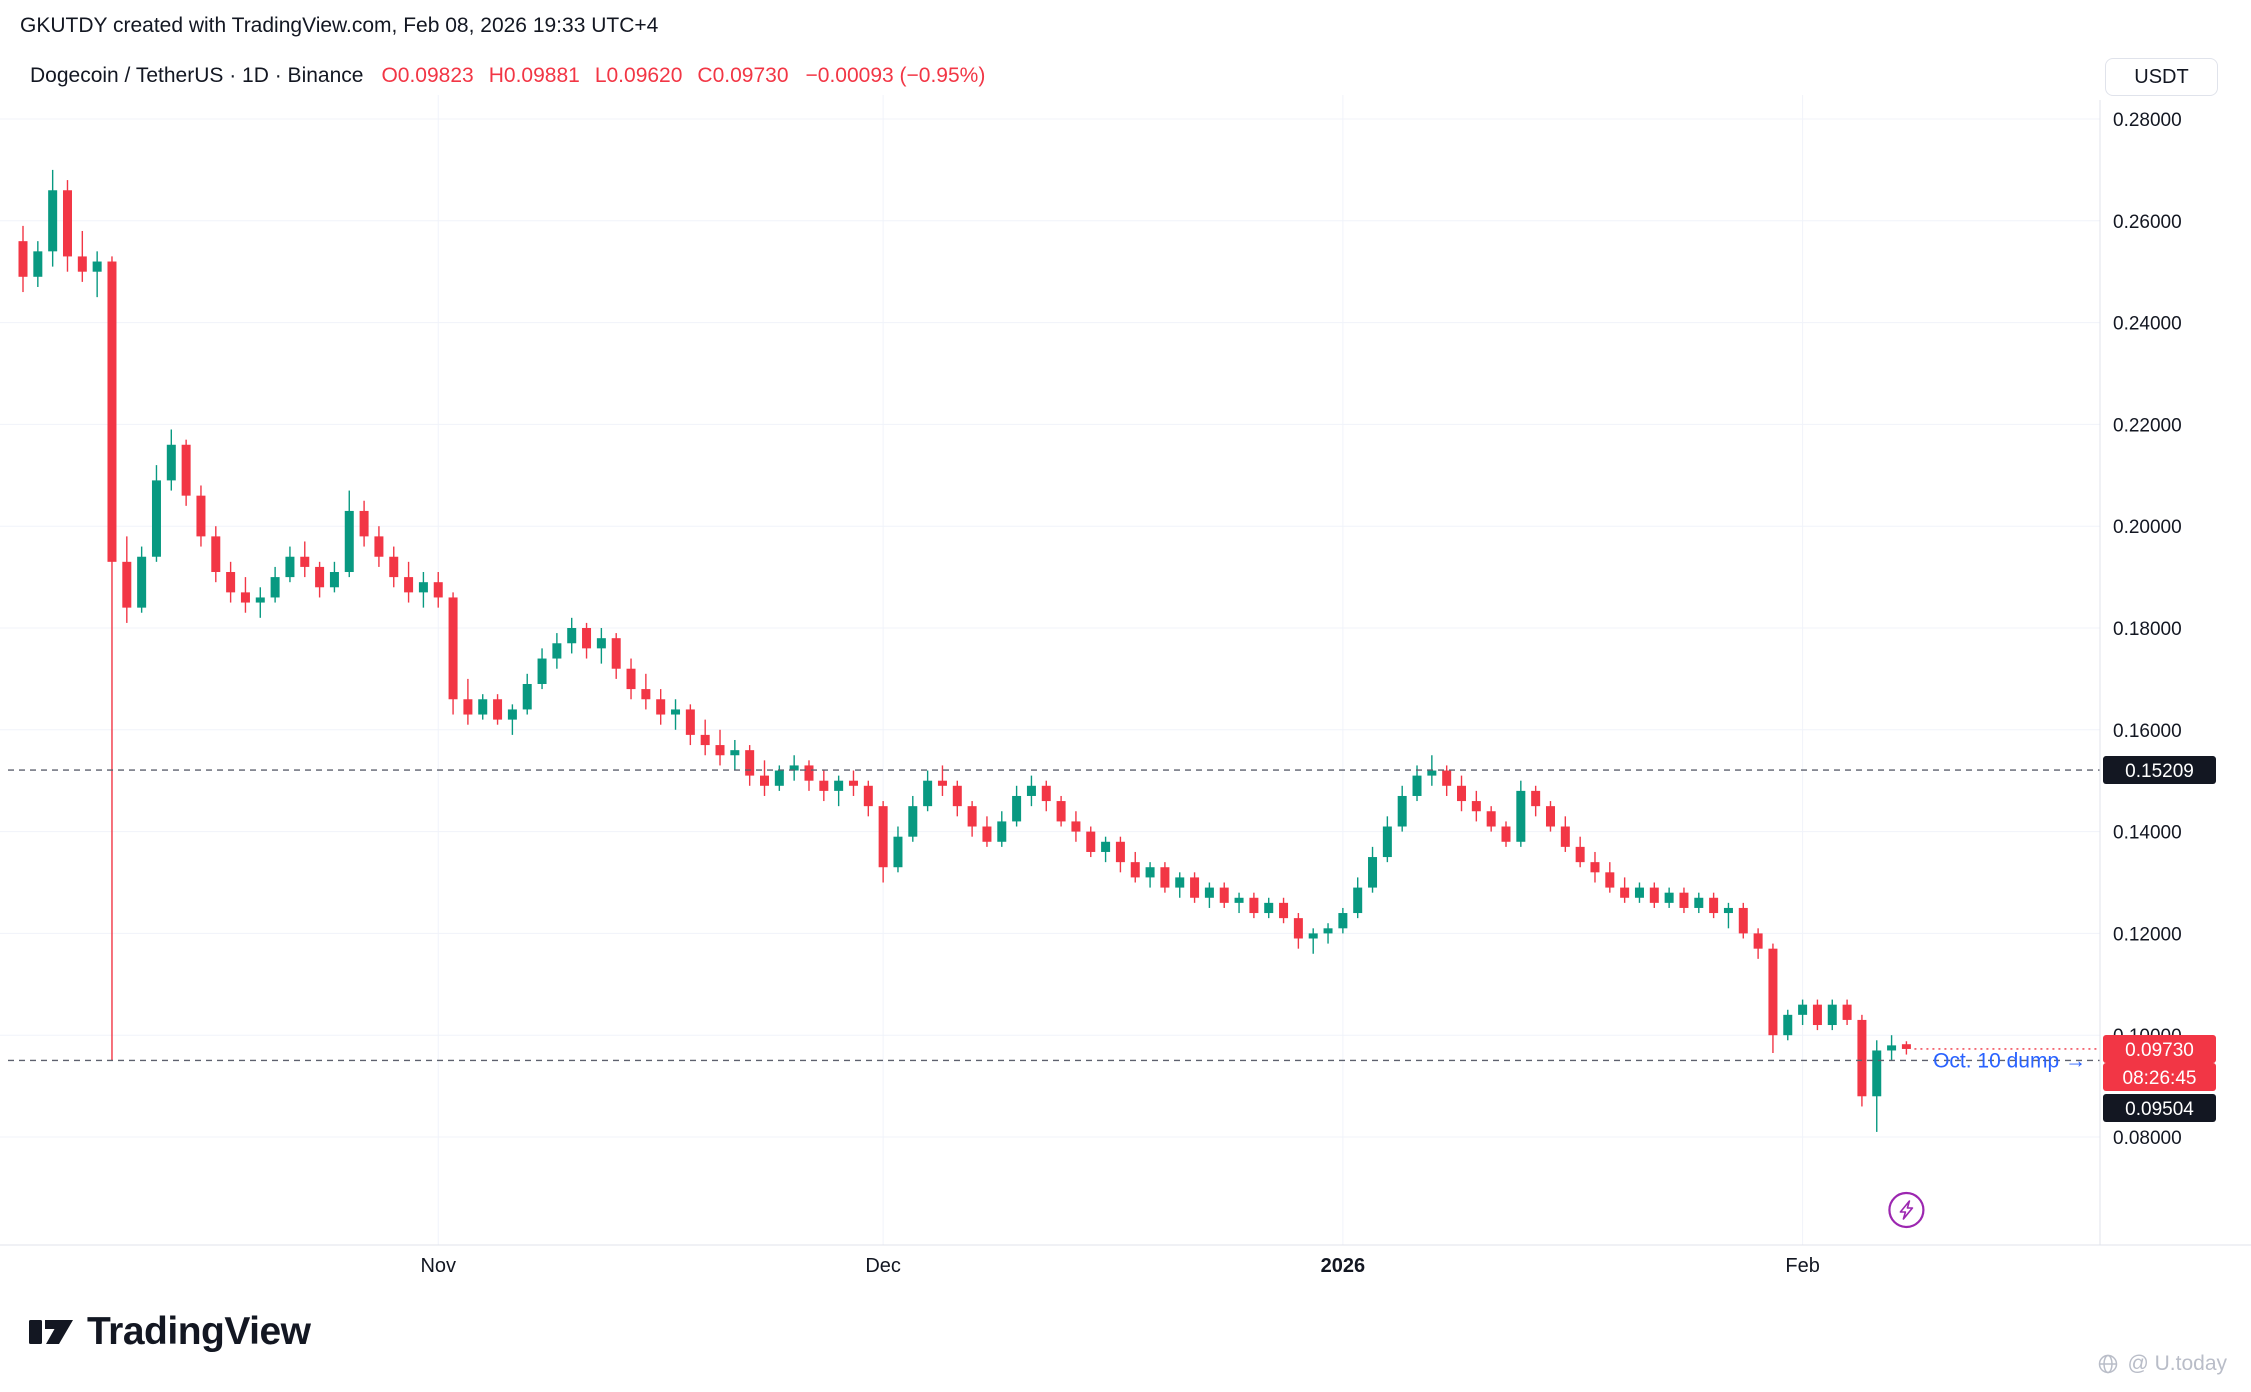  What do you see at coordinates (1343, 1266) in the screenshot?
I see `time-tick-label: 2026` at bounding box center [1343, 1266].